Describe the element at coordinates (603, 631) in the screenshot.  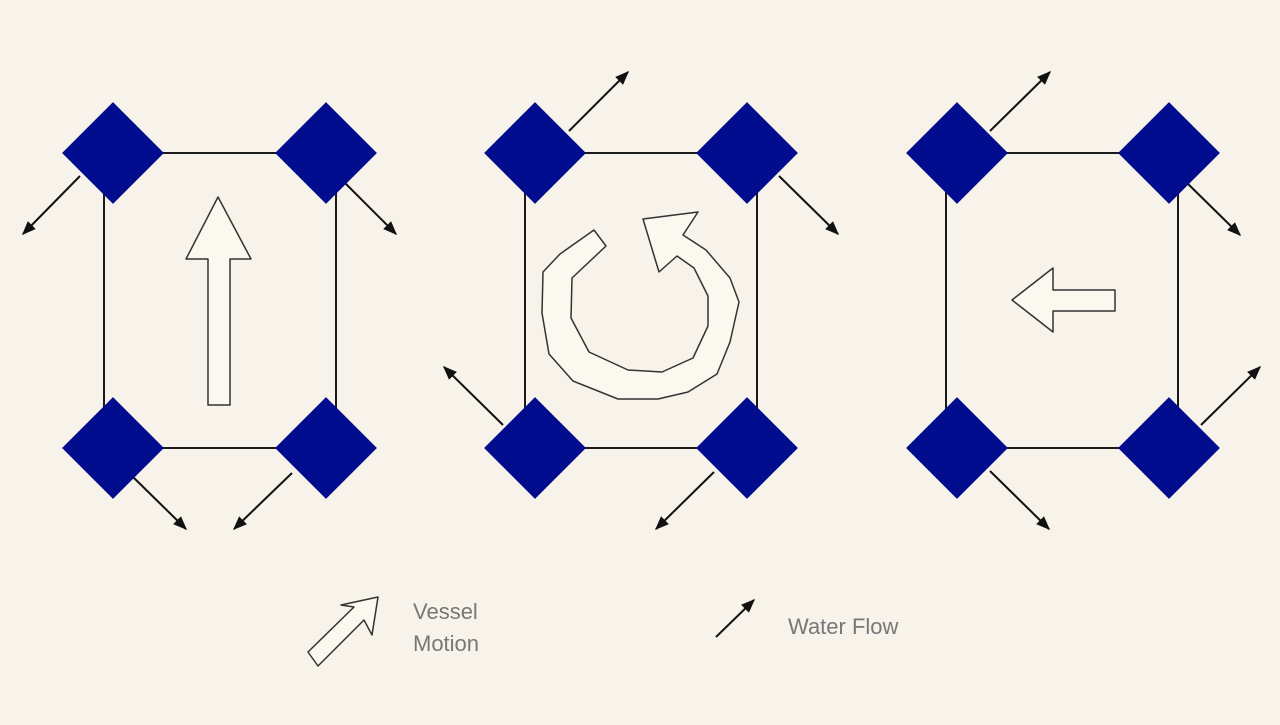
I see `legend: Vessel Motion Water Flow` at that location.